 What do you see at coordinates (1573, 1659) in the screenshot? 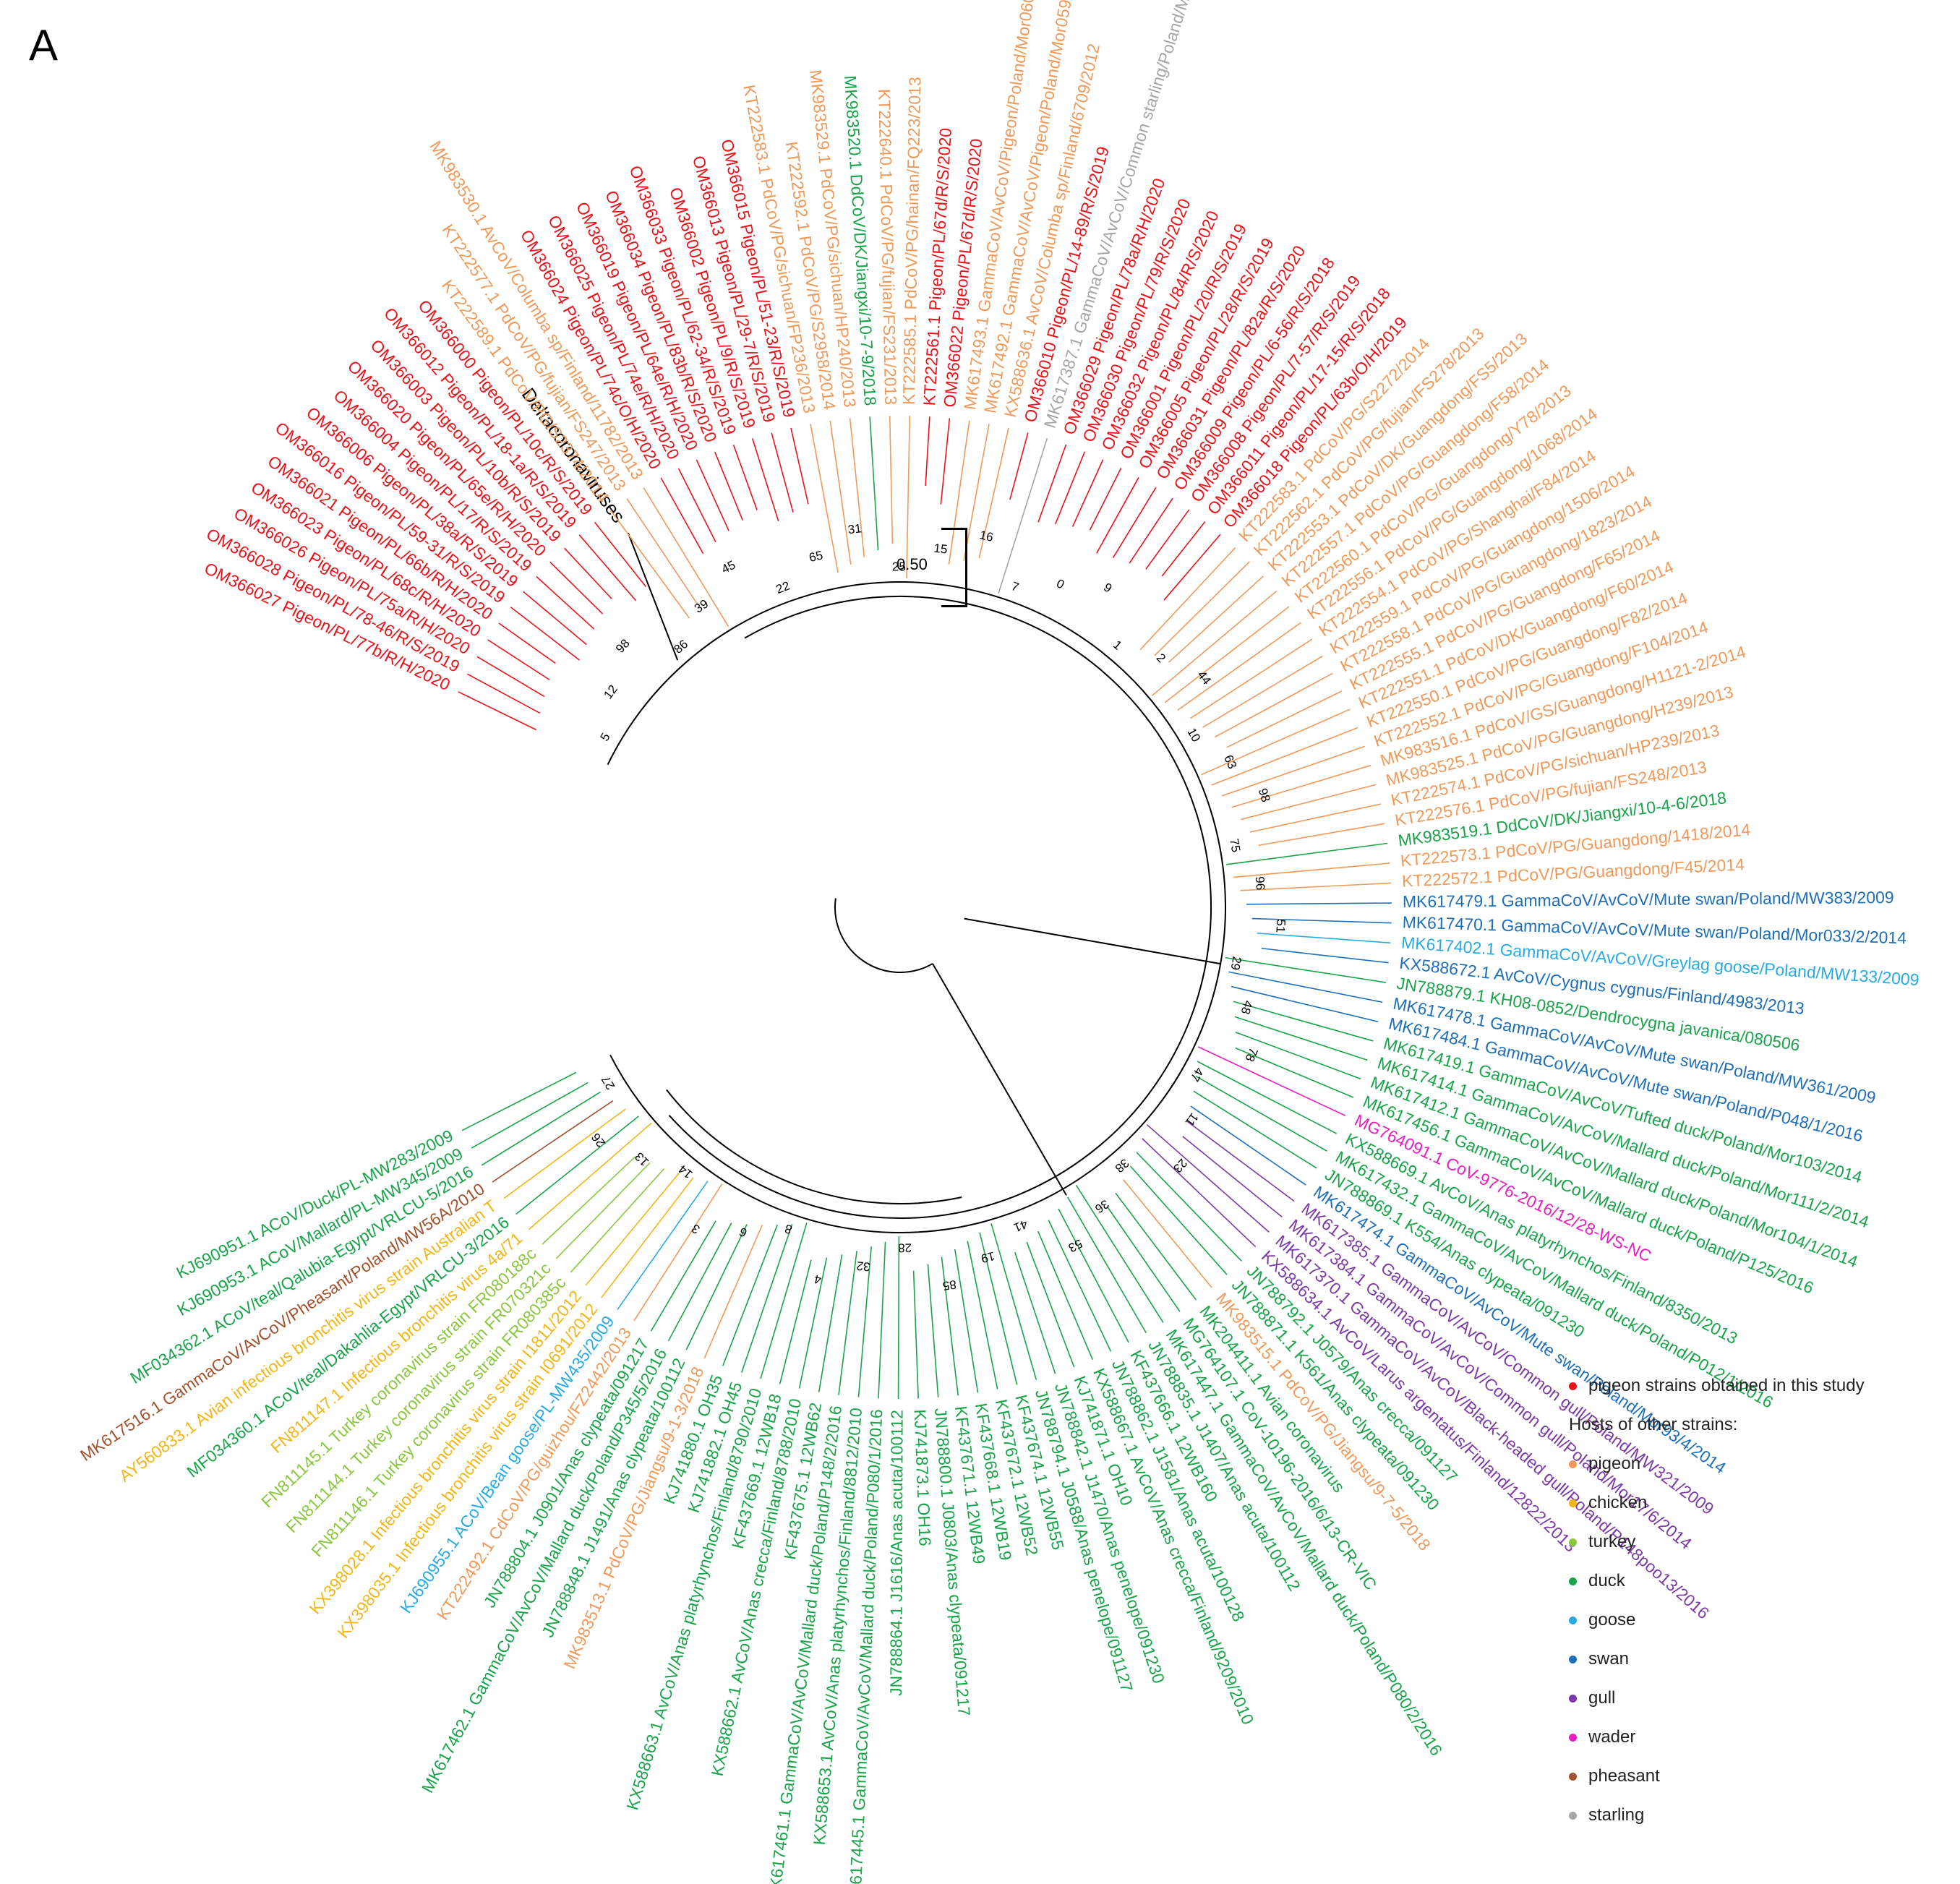
I see `legend-dot-swan` at bounding box center [1573, 1659].